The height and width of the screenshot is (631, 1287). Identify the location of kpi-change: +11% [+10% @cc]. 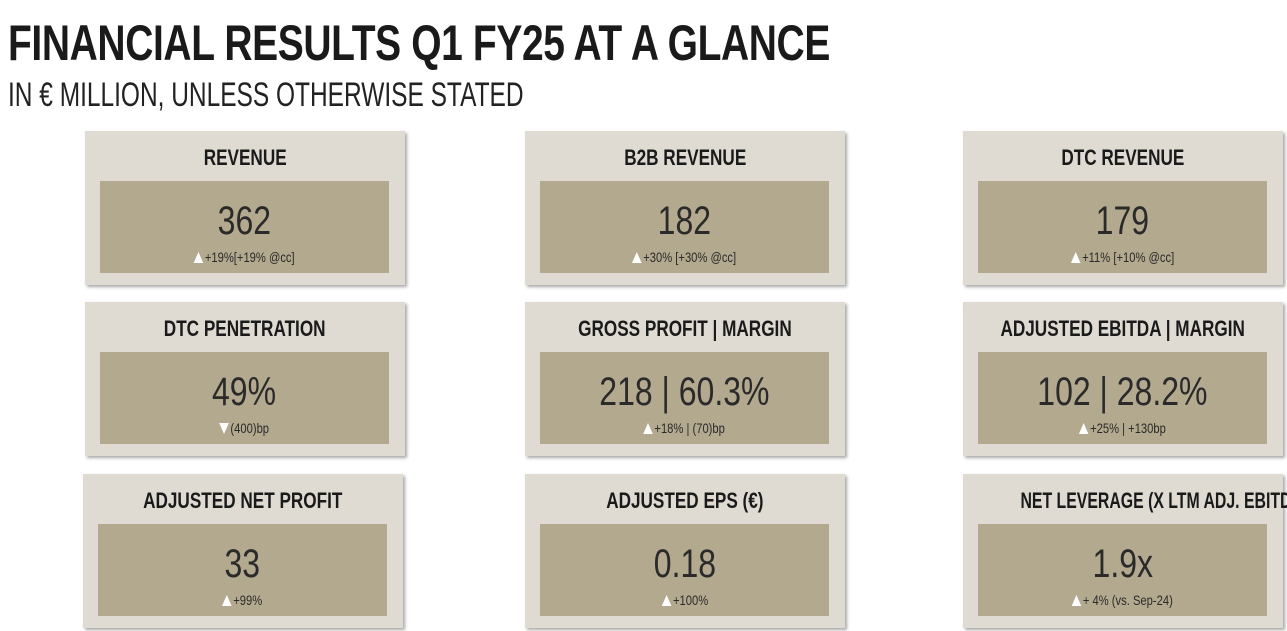
(1128, 257).